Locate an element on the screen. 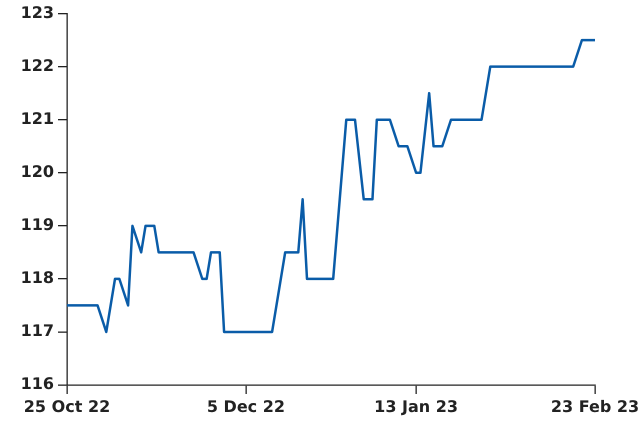 The height and width of the screenshot is (426, 644). y-tick-label: 119 is located at coordinates (37, 224).